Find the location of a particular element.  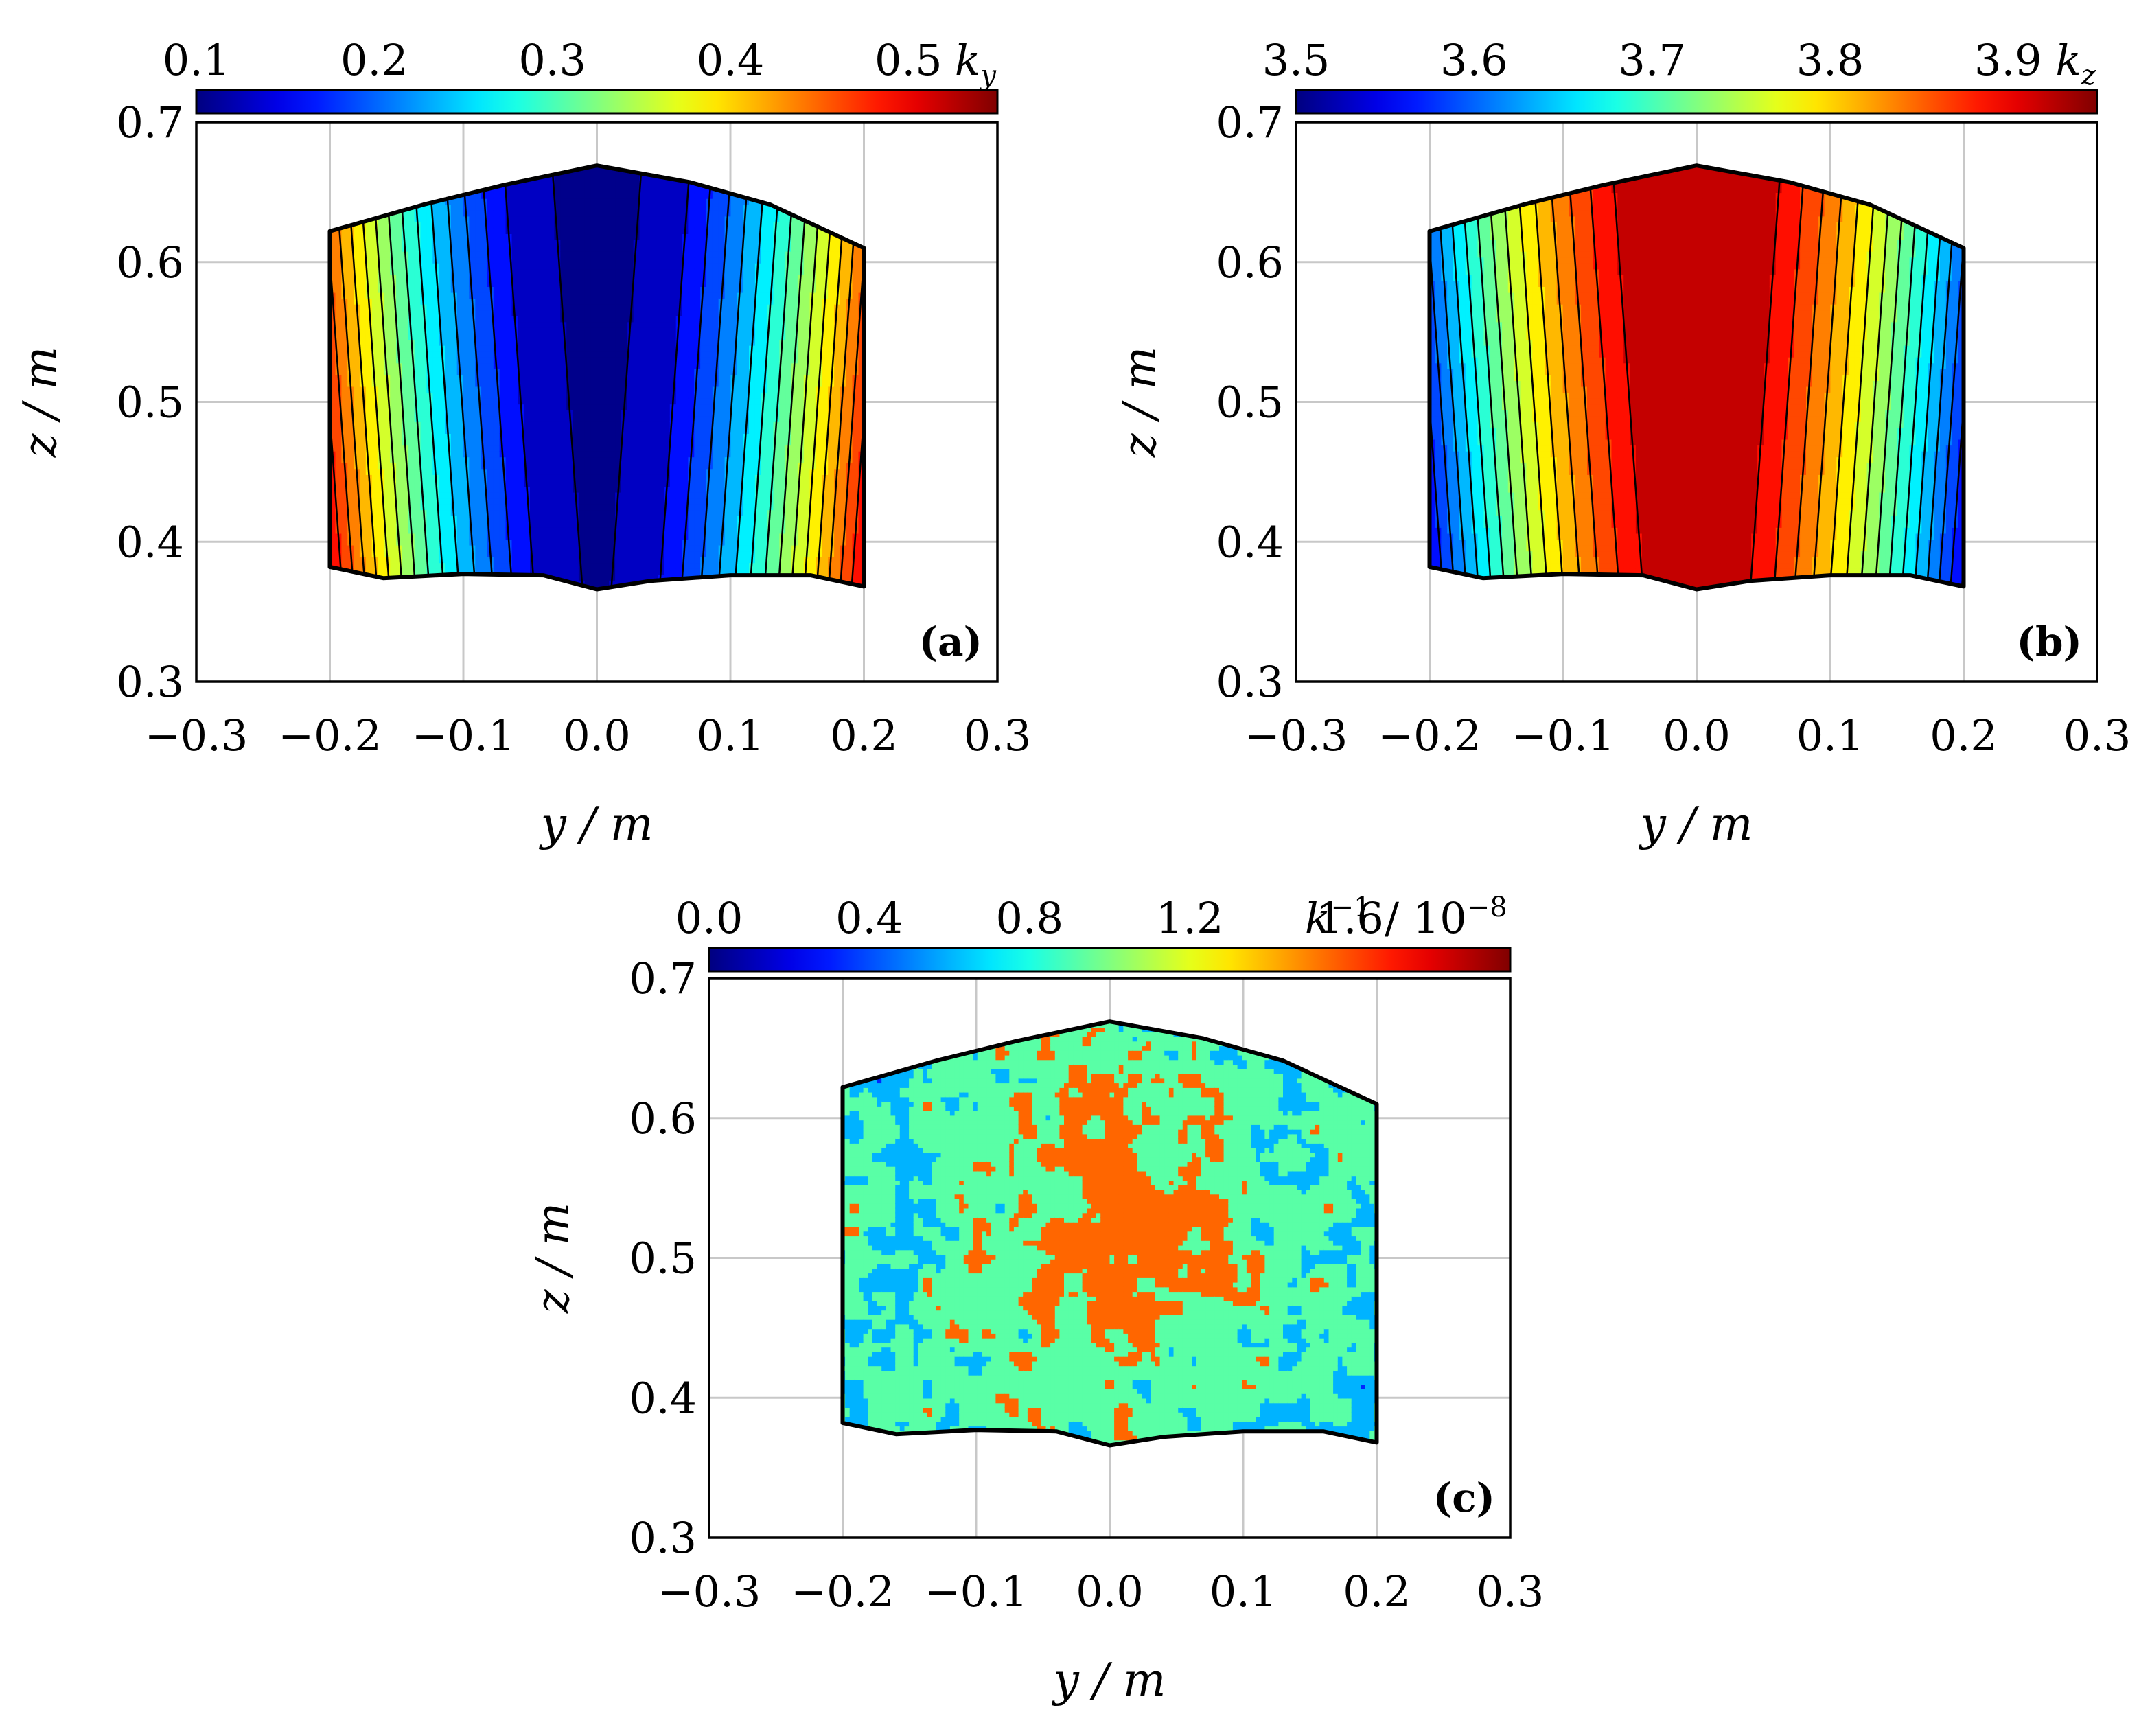

panel-label: (a) is located at coordinates (950, 641).